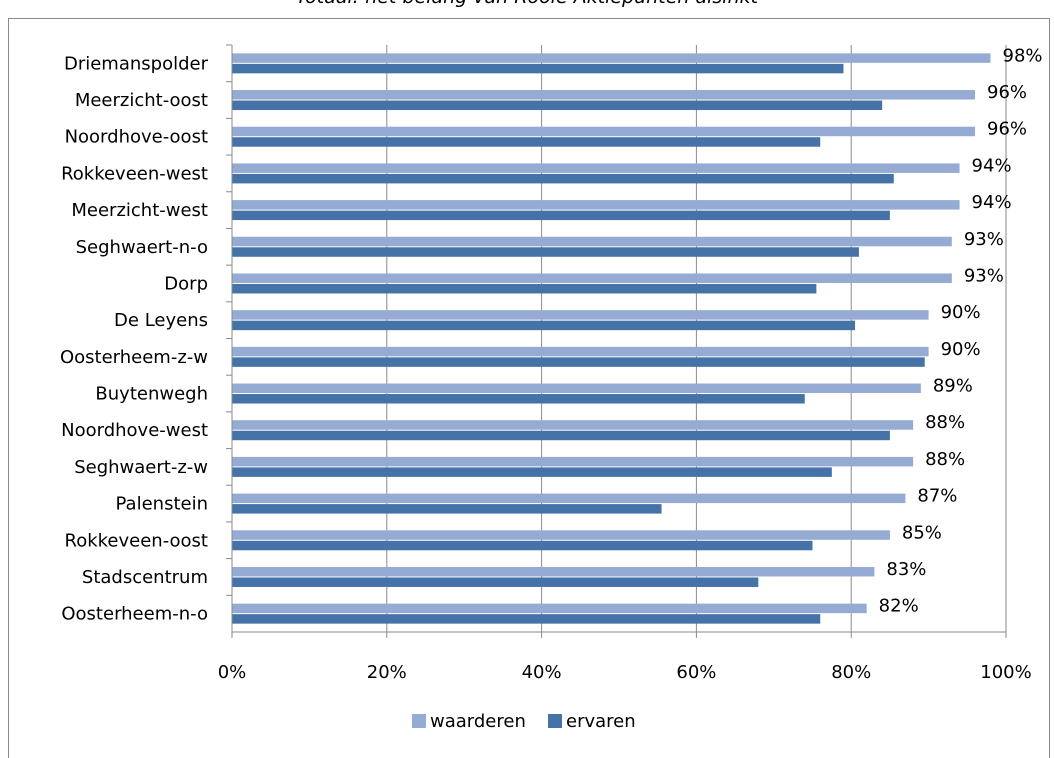 Image resolution: width=1054 pixels, height=758 pixels. I want to click on x-tick-label: 20%, so click(387, 672).